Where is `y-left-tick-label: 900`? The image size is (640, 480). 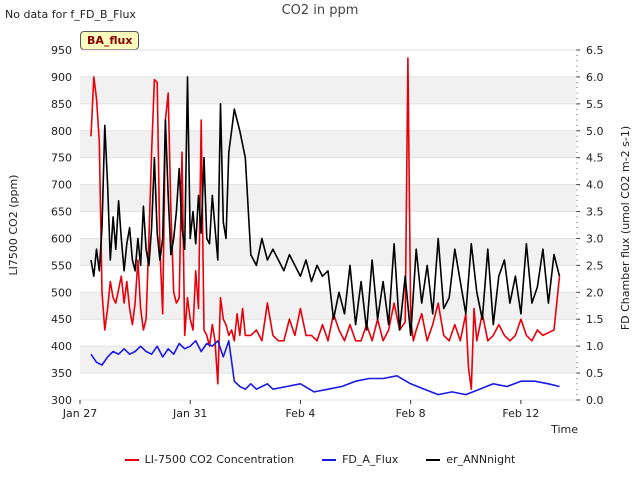
y-left-tick-label: 900 is located at coordinates (61, 77).